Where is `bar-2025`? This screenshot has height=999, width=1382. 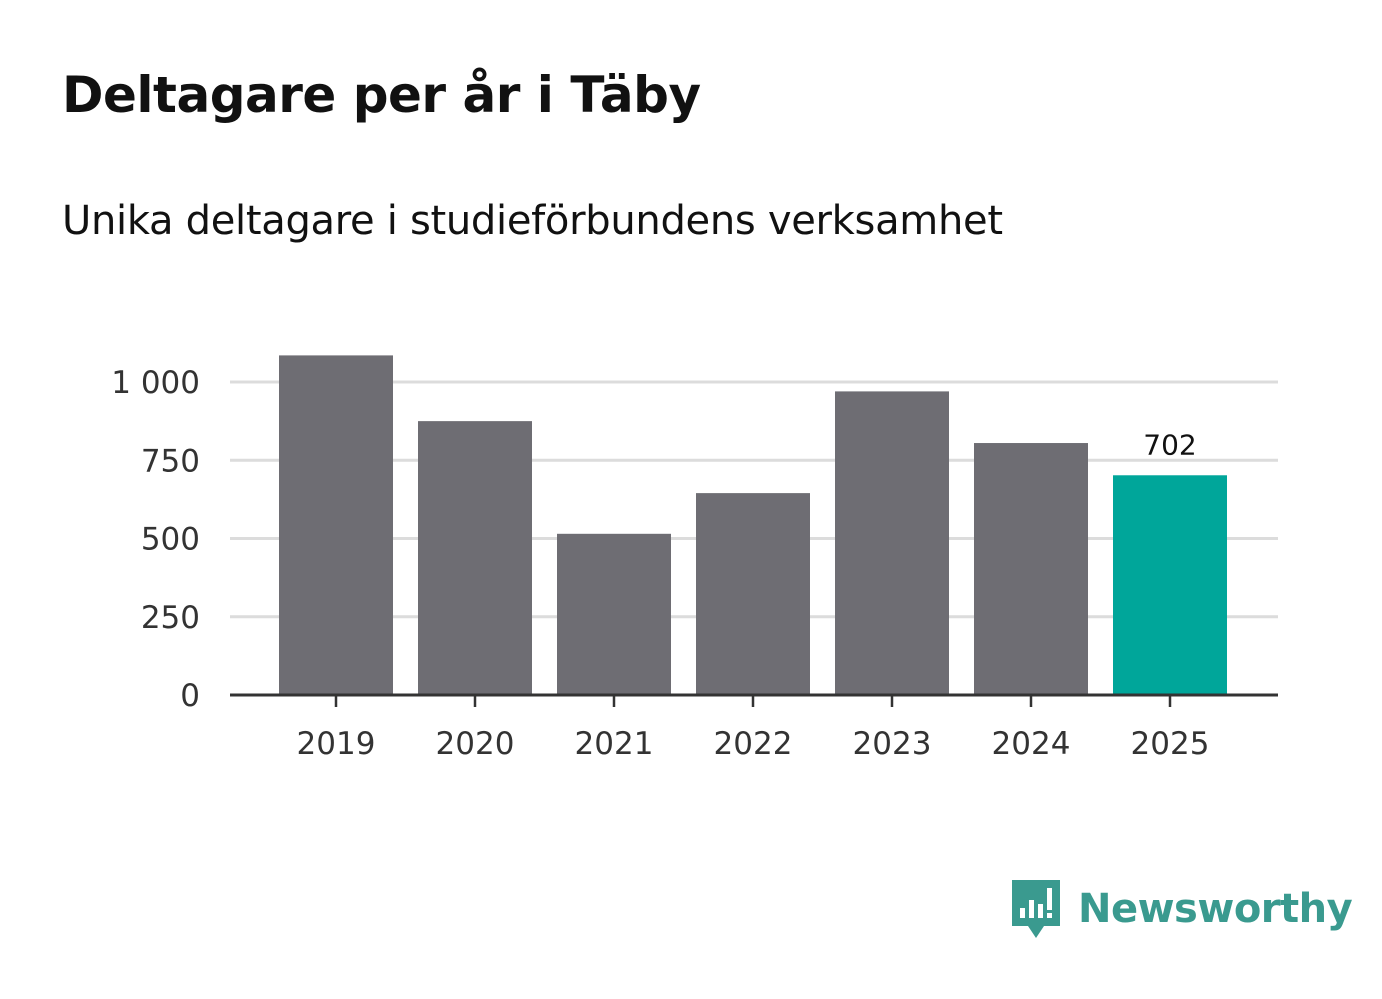
bar-2025 is located at coordinates (1170, 585).